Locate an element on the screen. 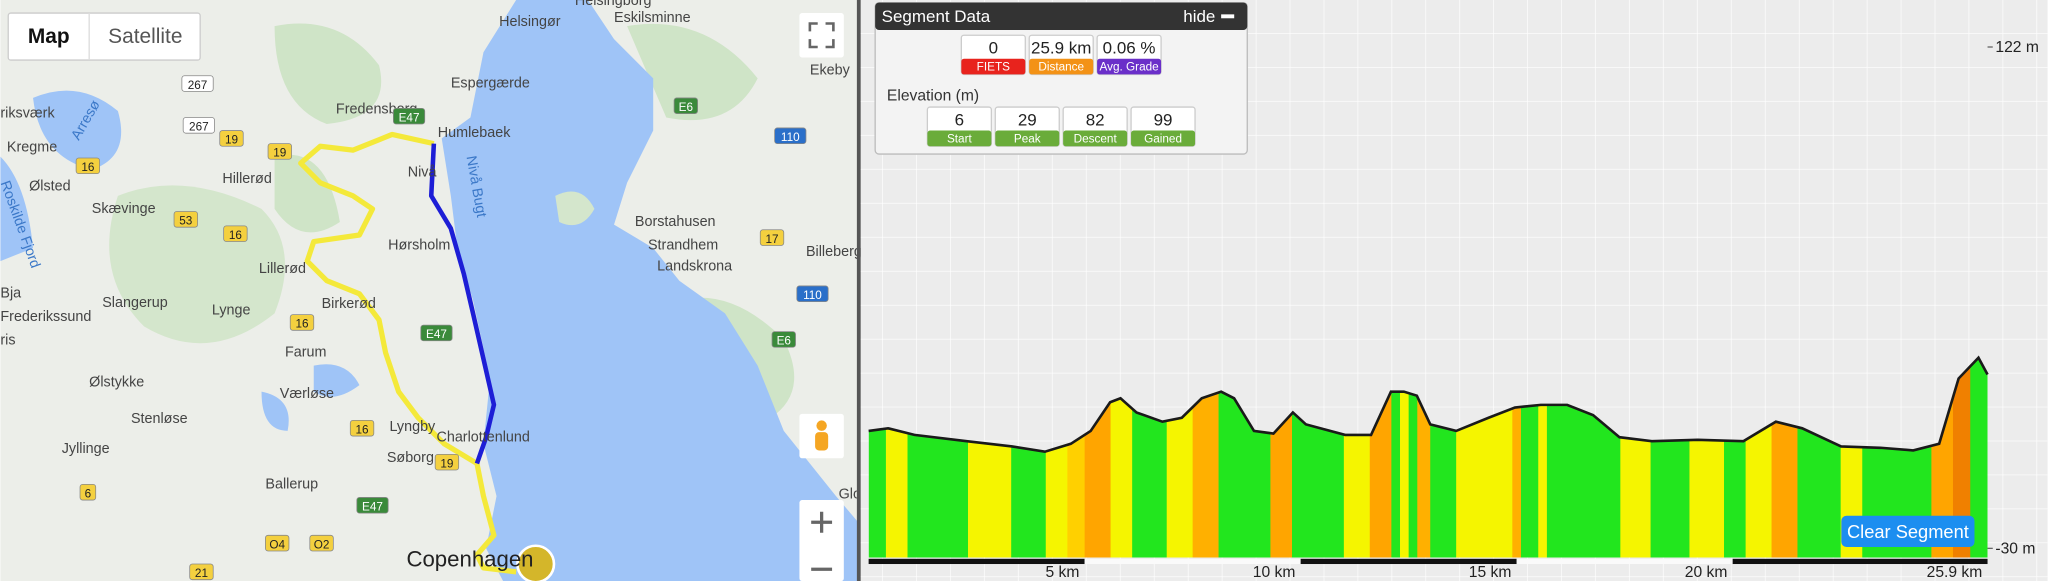  stat-label: Distance is located at coordinates (1061, 67).